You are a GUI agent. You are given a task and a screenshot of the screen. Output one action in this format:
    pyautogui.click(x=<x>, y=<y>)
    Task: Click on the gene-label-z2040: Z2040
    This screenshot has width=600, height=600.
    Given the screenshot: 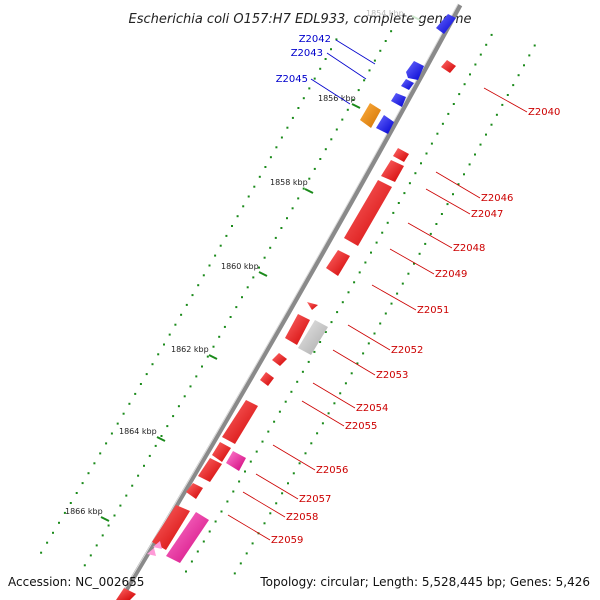 What is the action you would take?
    pyautogui.click(x=544, y=112)
    